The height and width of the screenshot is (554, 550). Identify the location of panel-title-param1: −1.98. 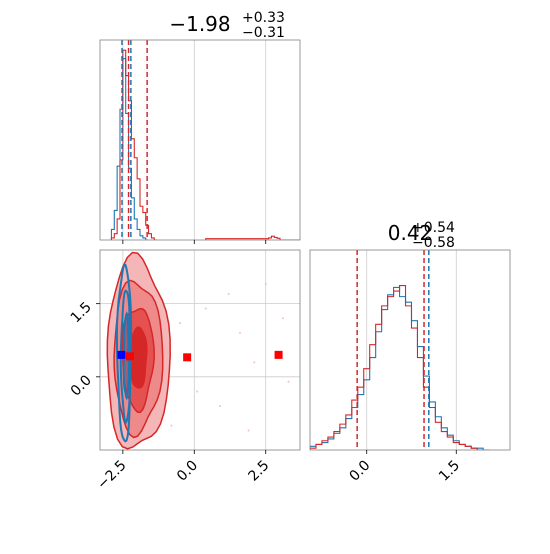
(199, 24).